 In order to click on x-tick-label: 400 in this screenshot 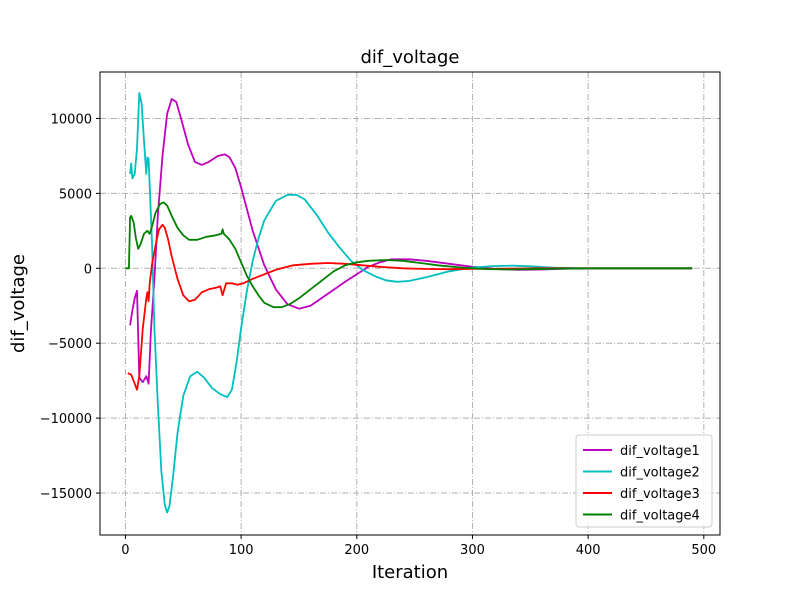, I will do `click(588, 550)`.